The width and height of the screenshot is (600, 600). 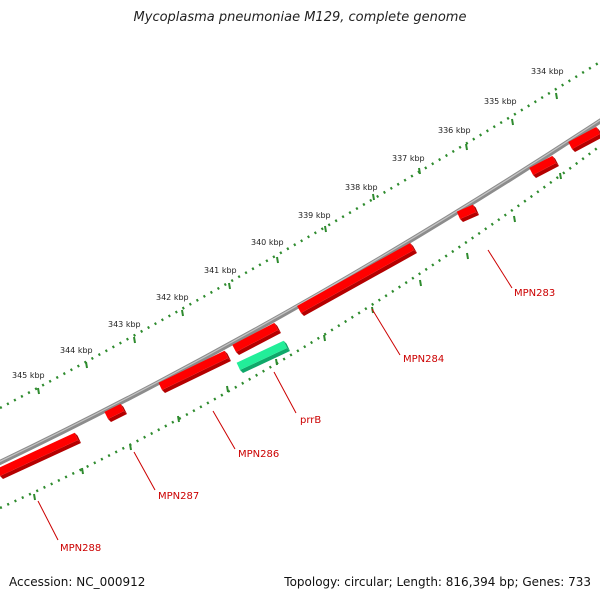 I want to click on gene-label: MPN283, so click(x=534, y=293).